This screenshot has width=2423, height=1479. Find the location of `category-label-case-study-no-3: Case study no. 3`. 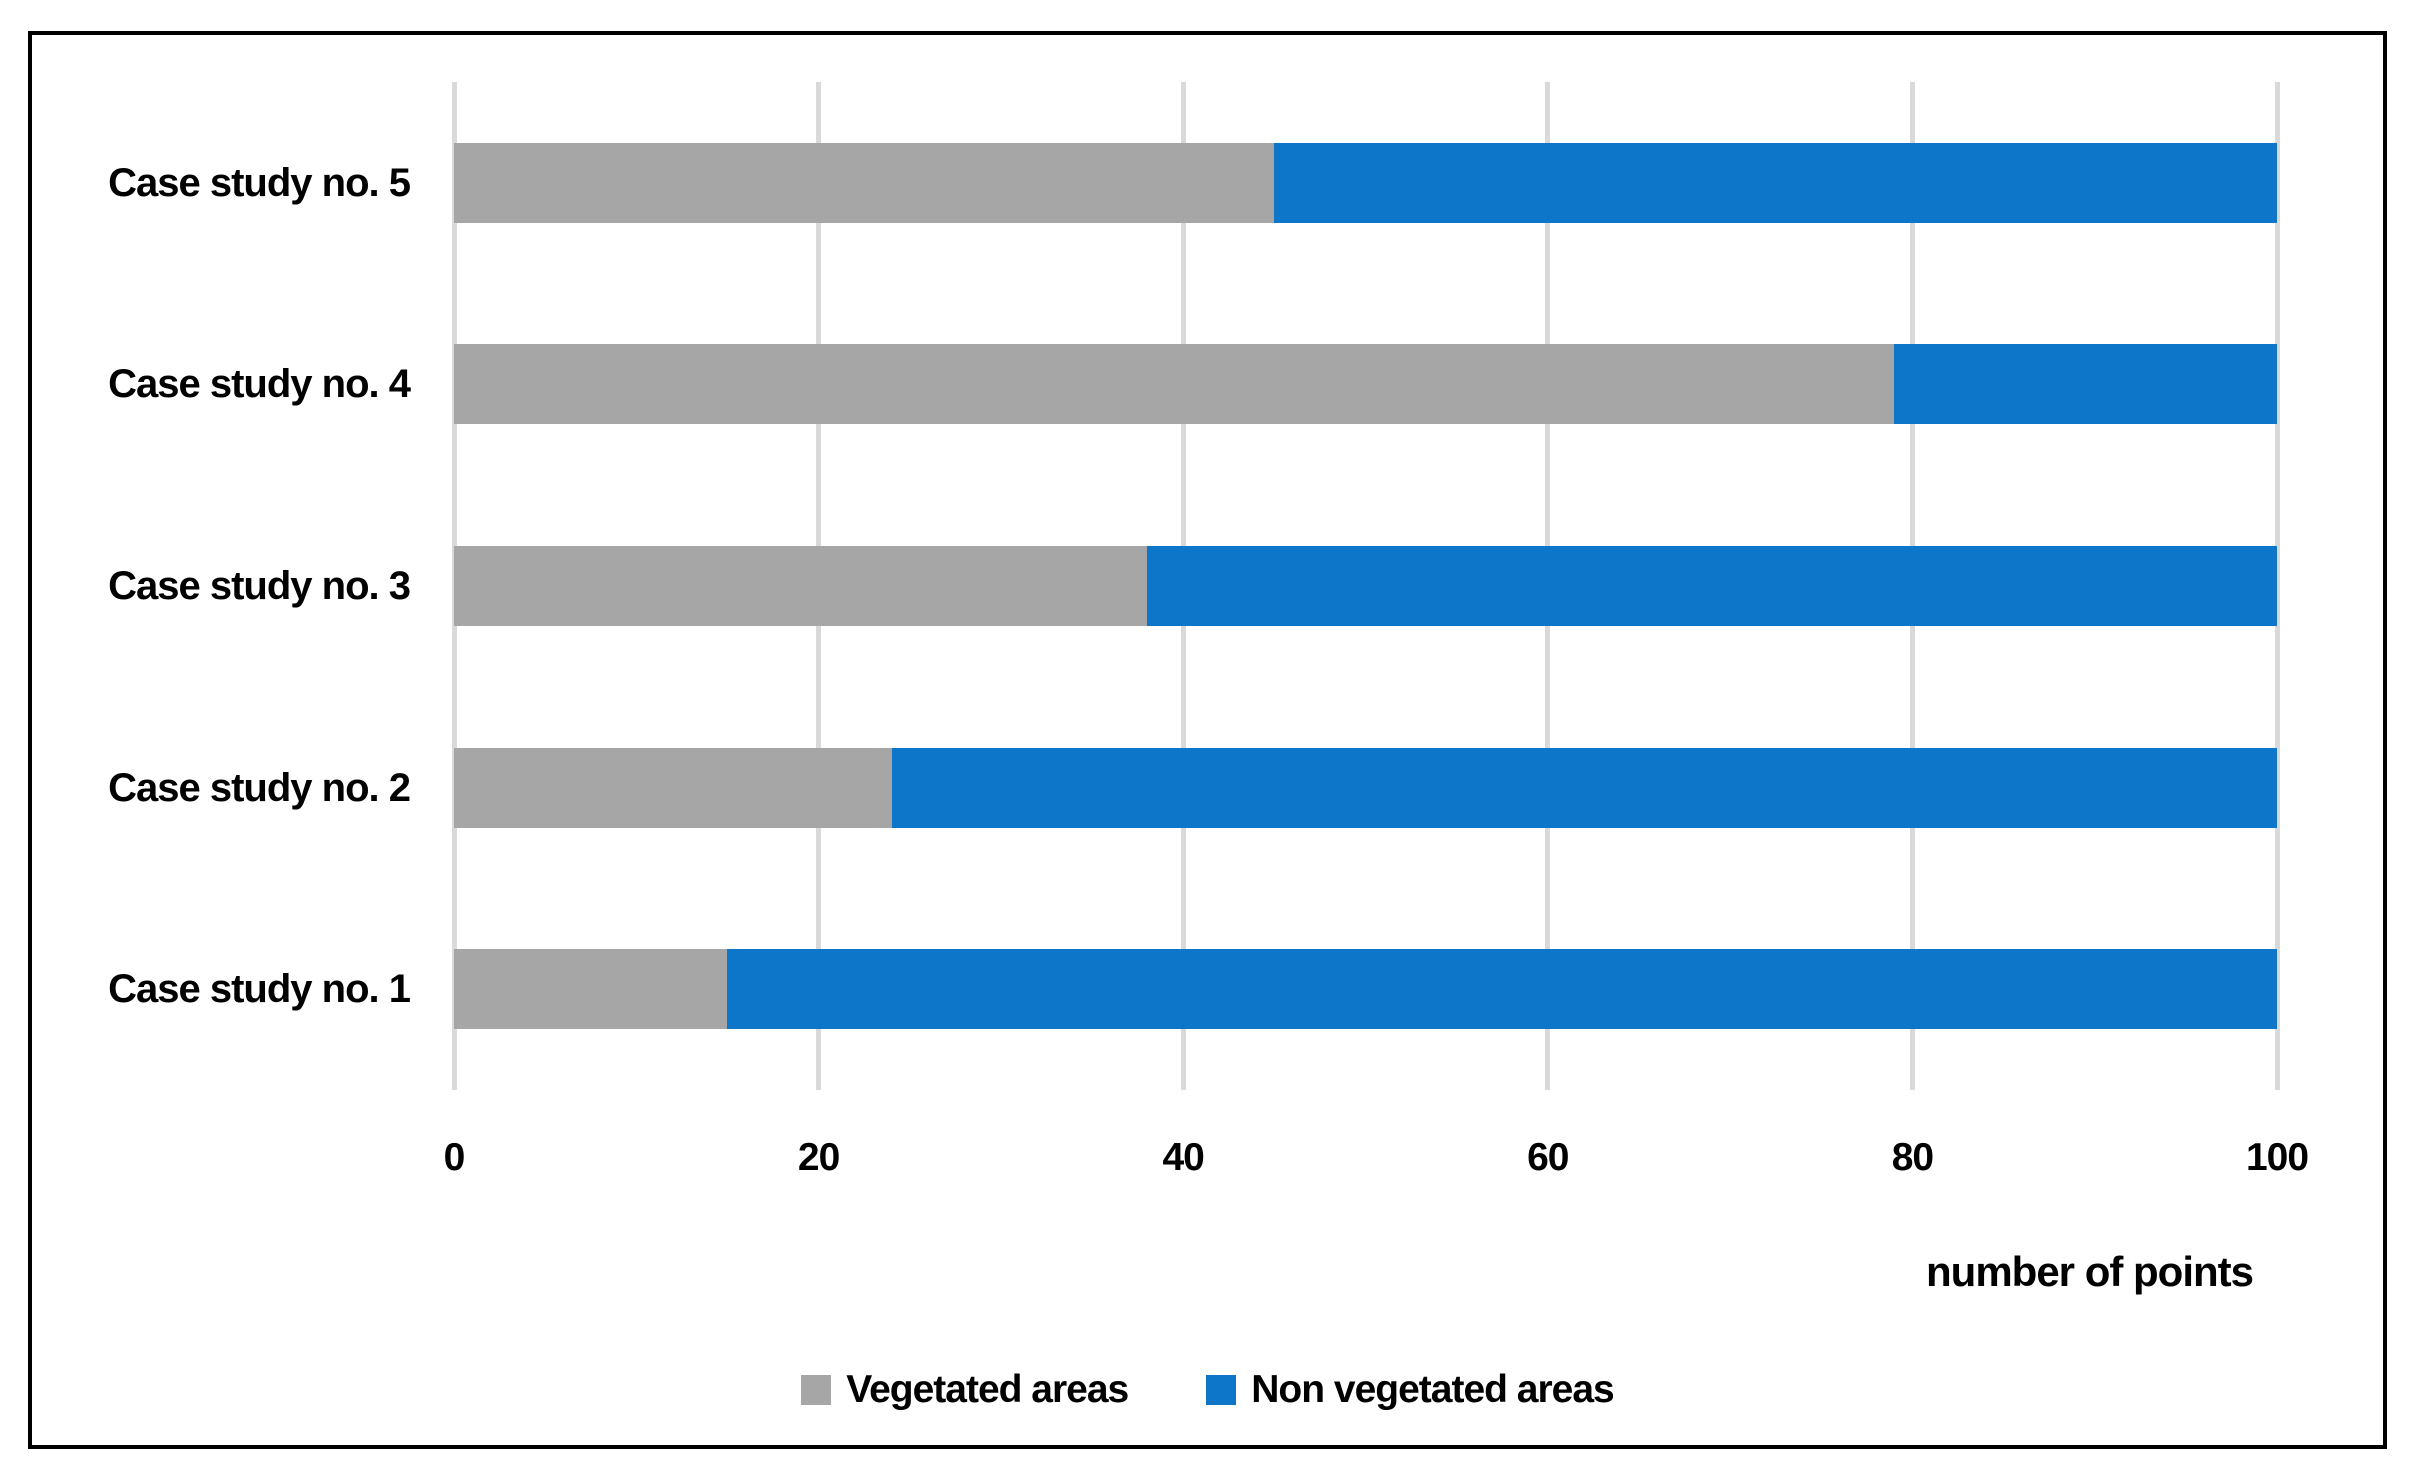

category-label-case-study-no-3: Case study no. 3 is located at coordinates (259, 586).